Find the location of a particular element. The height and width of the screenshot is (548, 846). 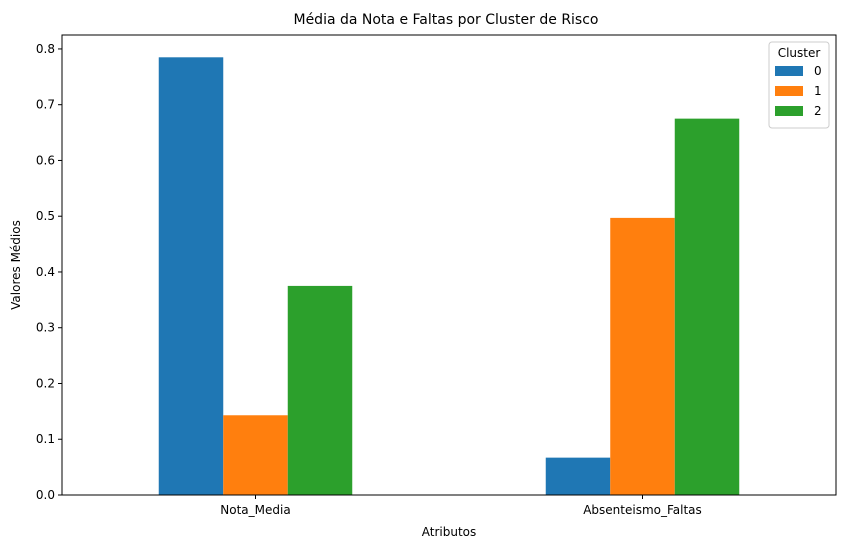

legend-label-cluster-0: 0 is located at coordinates (818, 71).